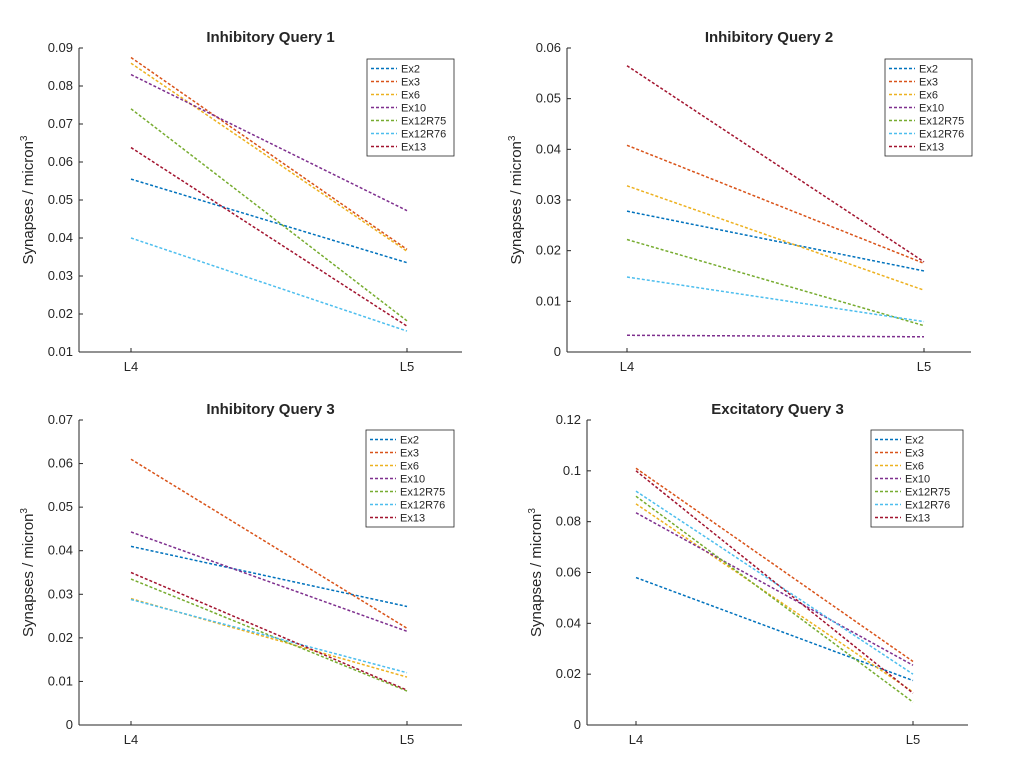  Describe the element at coordinates (777, 409) in the screenshot. I see `chart-title: Excitatory Query 3` at that location.